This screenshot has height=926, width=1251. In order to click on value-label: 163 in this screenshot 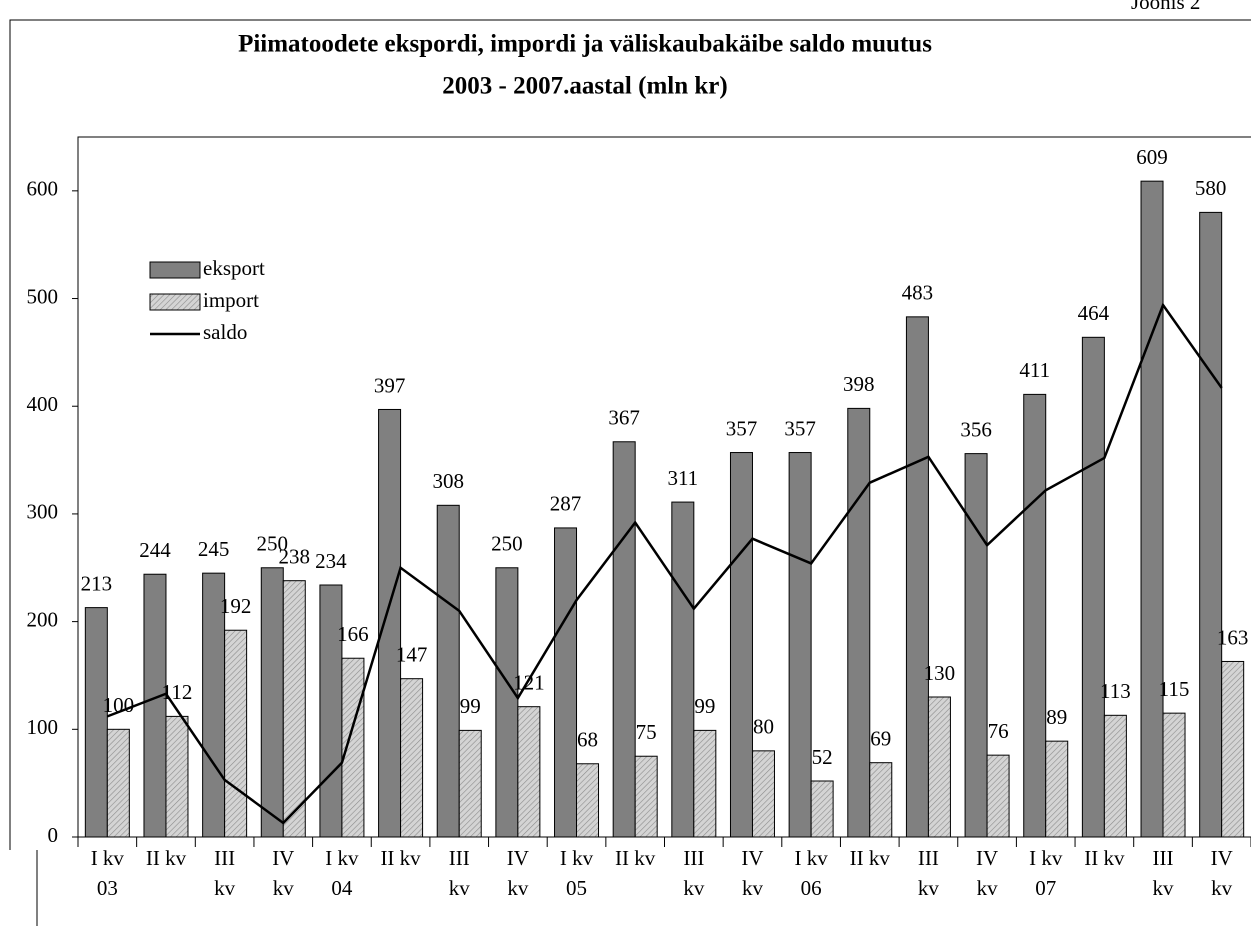, I will do `click(1233, 637)`.